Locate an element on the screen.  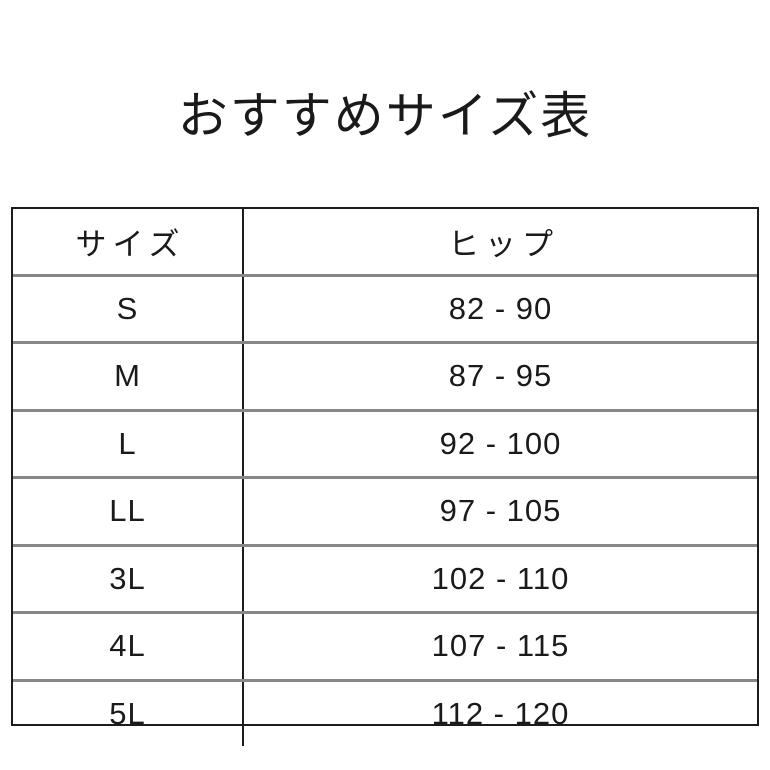
table-row: M 87 - 95 is located at coordinates (385, 375).